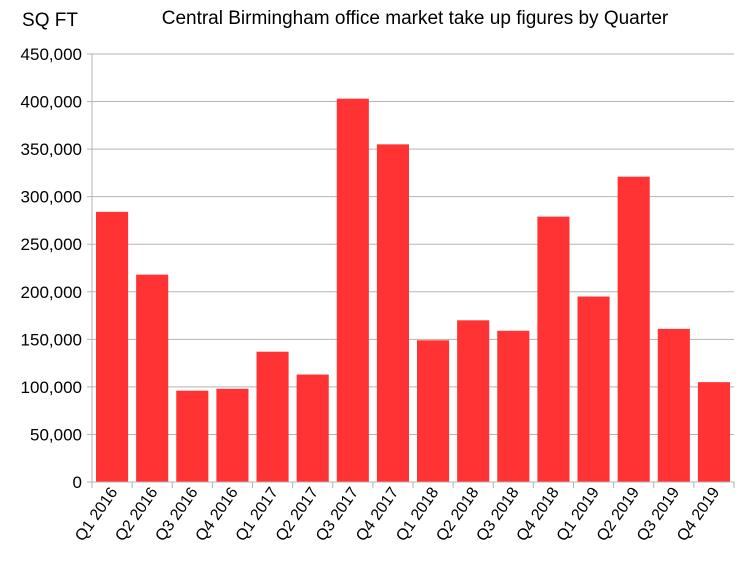  What do you see at coordinates (51, 149) in the screenshot?
I see `y-tick-label: 350,000` at bounding box center [51, 149].